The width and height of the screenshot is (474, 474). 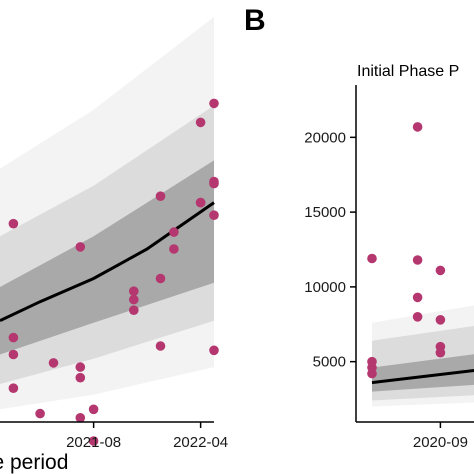 I want to click on panel-a-x-ticks: 2021-08 2022-04, so click(x=147, y=436).